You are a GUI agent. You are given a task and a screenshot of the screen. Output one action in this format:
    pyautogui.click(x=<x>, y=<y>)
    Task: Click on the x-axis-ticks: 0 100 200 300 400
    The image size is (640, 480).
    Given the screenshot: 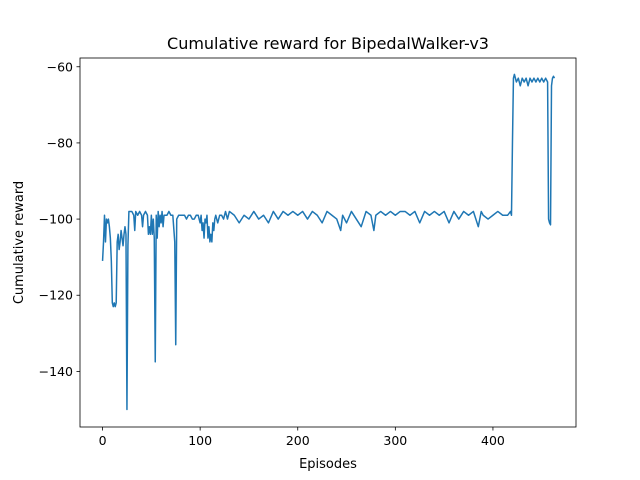 What is the action you would take?
    pyautogui.click(x=302, y=437)
    